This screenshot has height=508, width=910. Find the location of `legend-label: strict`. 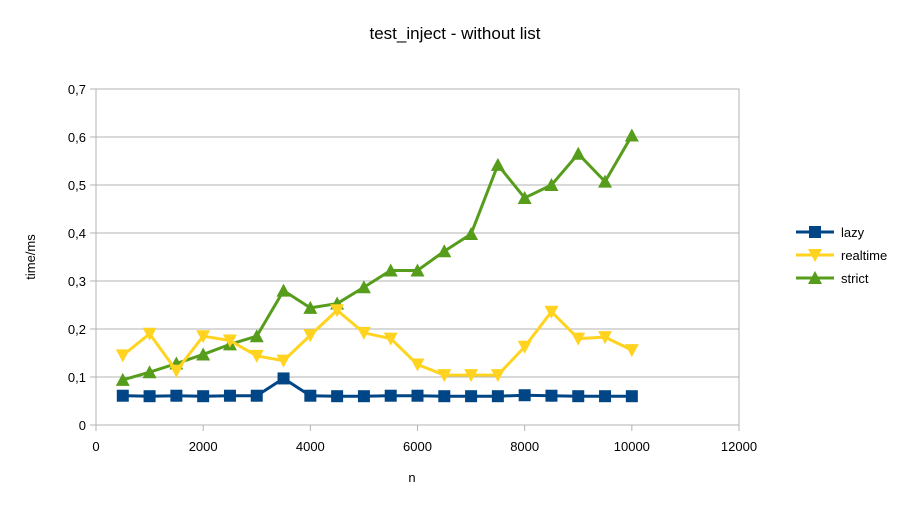

legend-label: strict is located at coordinates (855, 278).